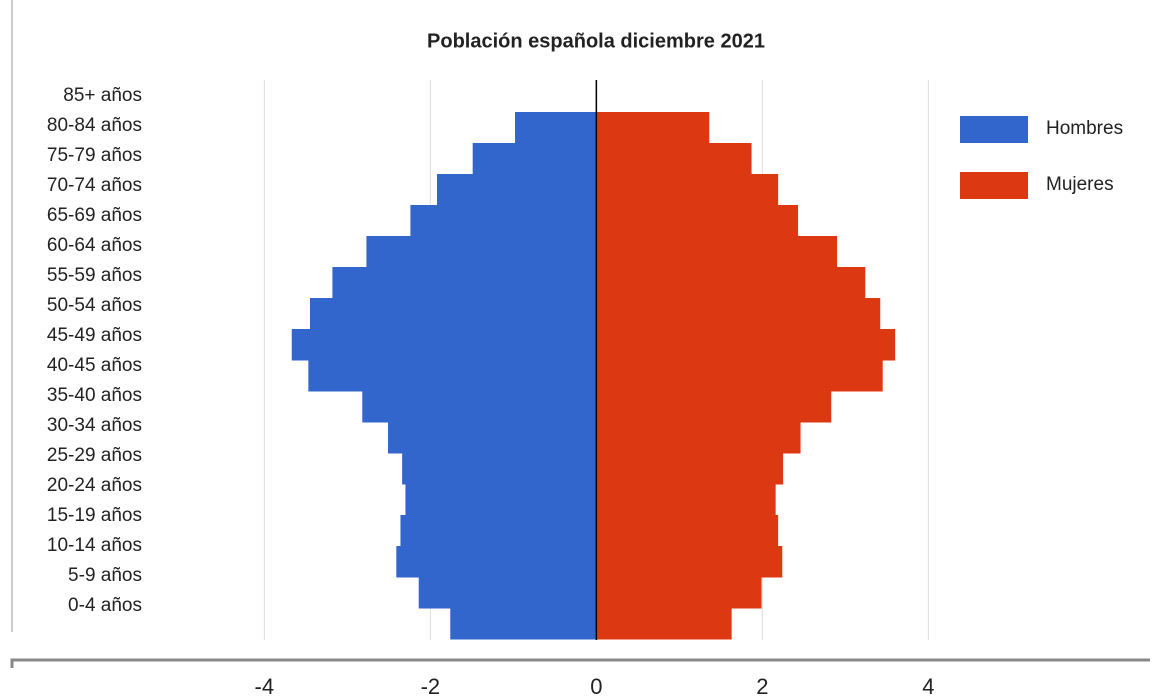  I want to click on y-tick-label: 35-40 años, so click(94, 395).